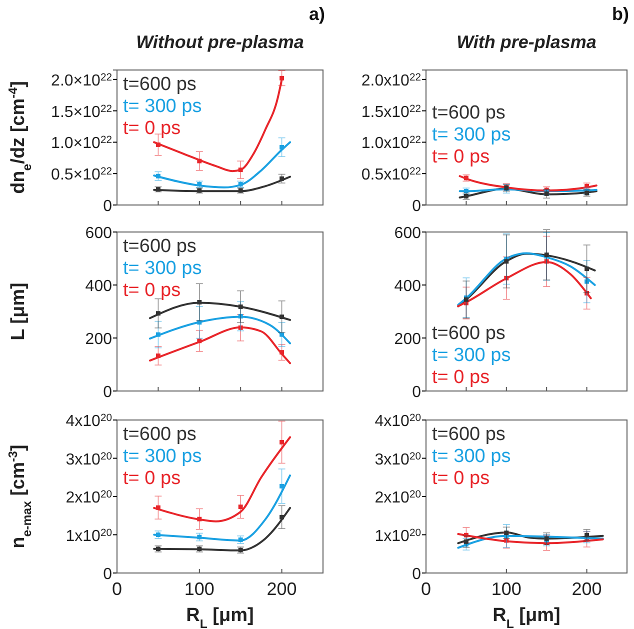 Image resolution: width=634 pixels, height=629 pixels. Describe the element at coordinates (391, 81) in the screenshot. I see `y-tick-label: 2.0x10$^{22}$` at that location.